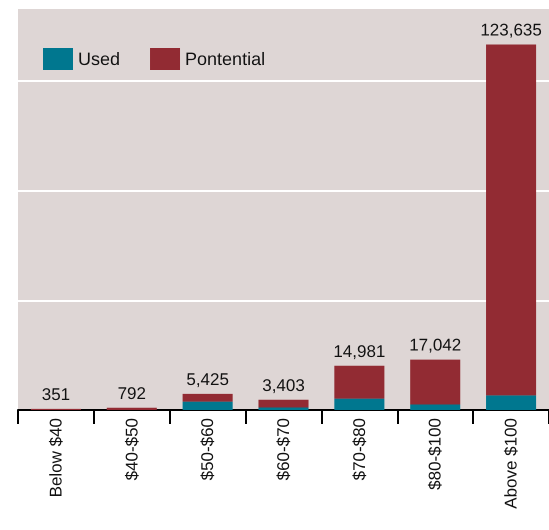  I want to click on annotation: 3,403, so click(283, 385).